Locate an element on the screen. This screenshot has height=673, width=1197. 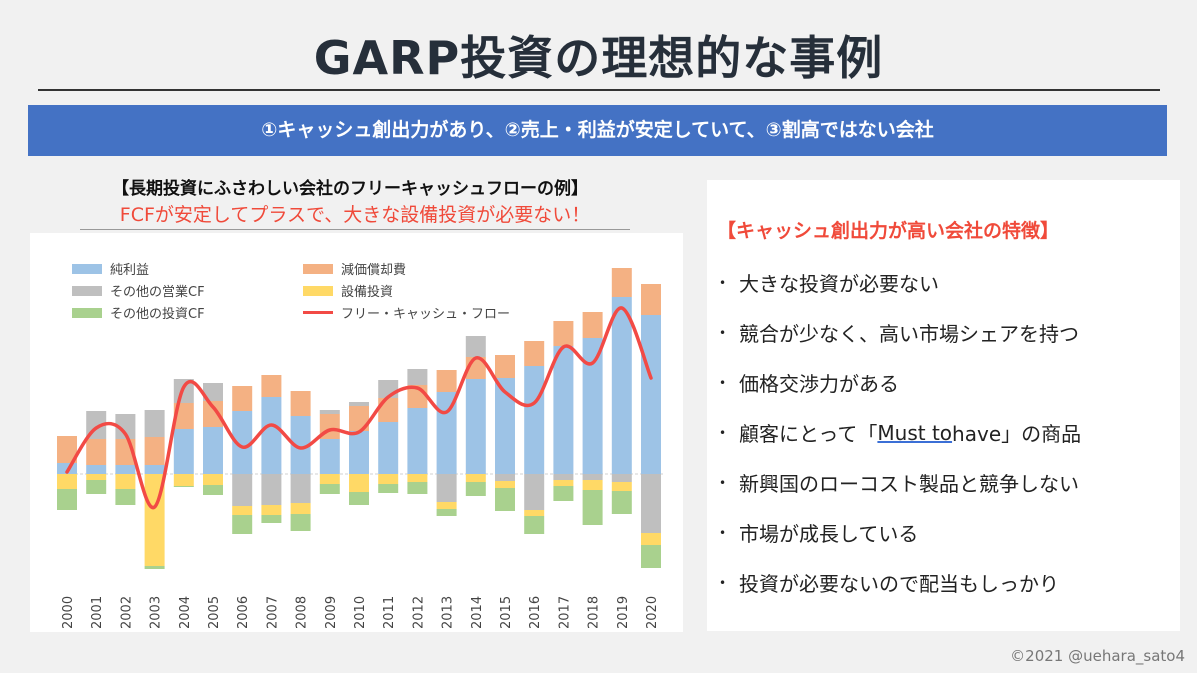
x-tick-label: 2016 is located at coordinates (535, 612).